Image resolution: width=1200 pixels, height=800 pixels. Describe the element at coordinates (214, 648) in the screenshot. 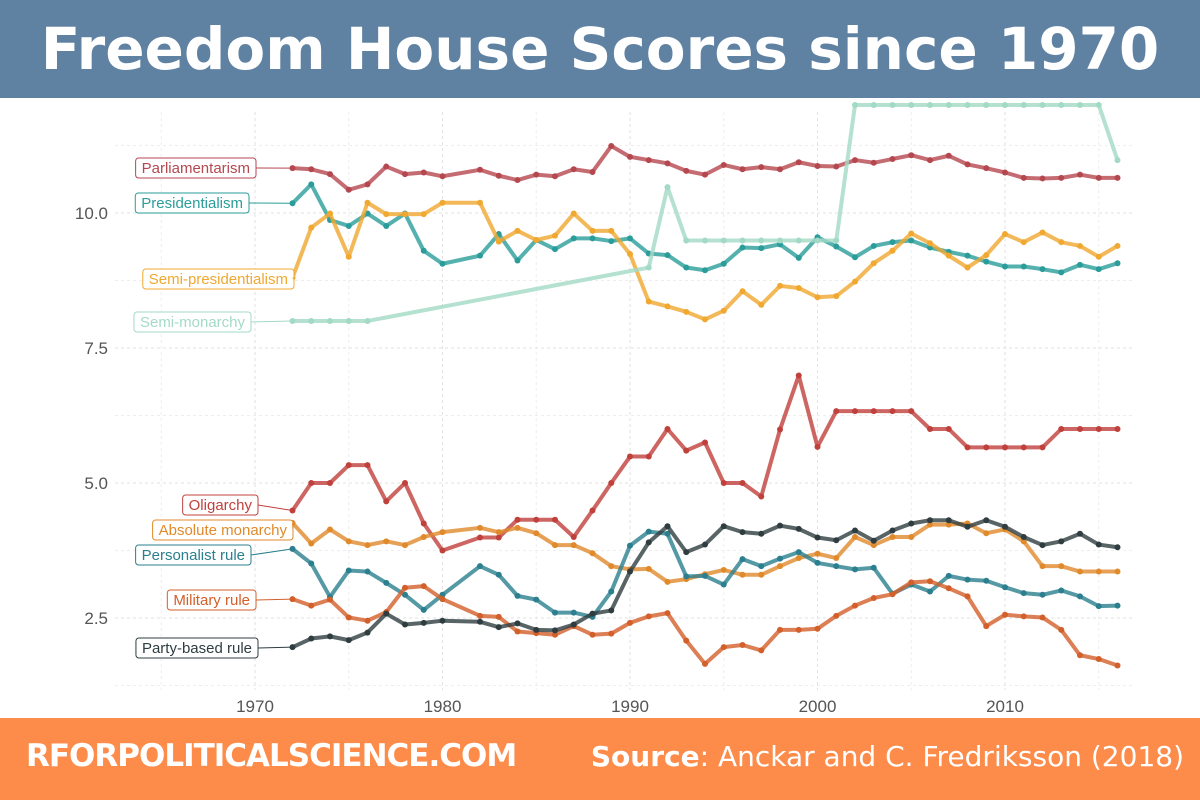

I see `series-label: Party-based rule` at that location.